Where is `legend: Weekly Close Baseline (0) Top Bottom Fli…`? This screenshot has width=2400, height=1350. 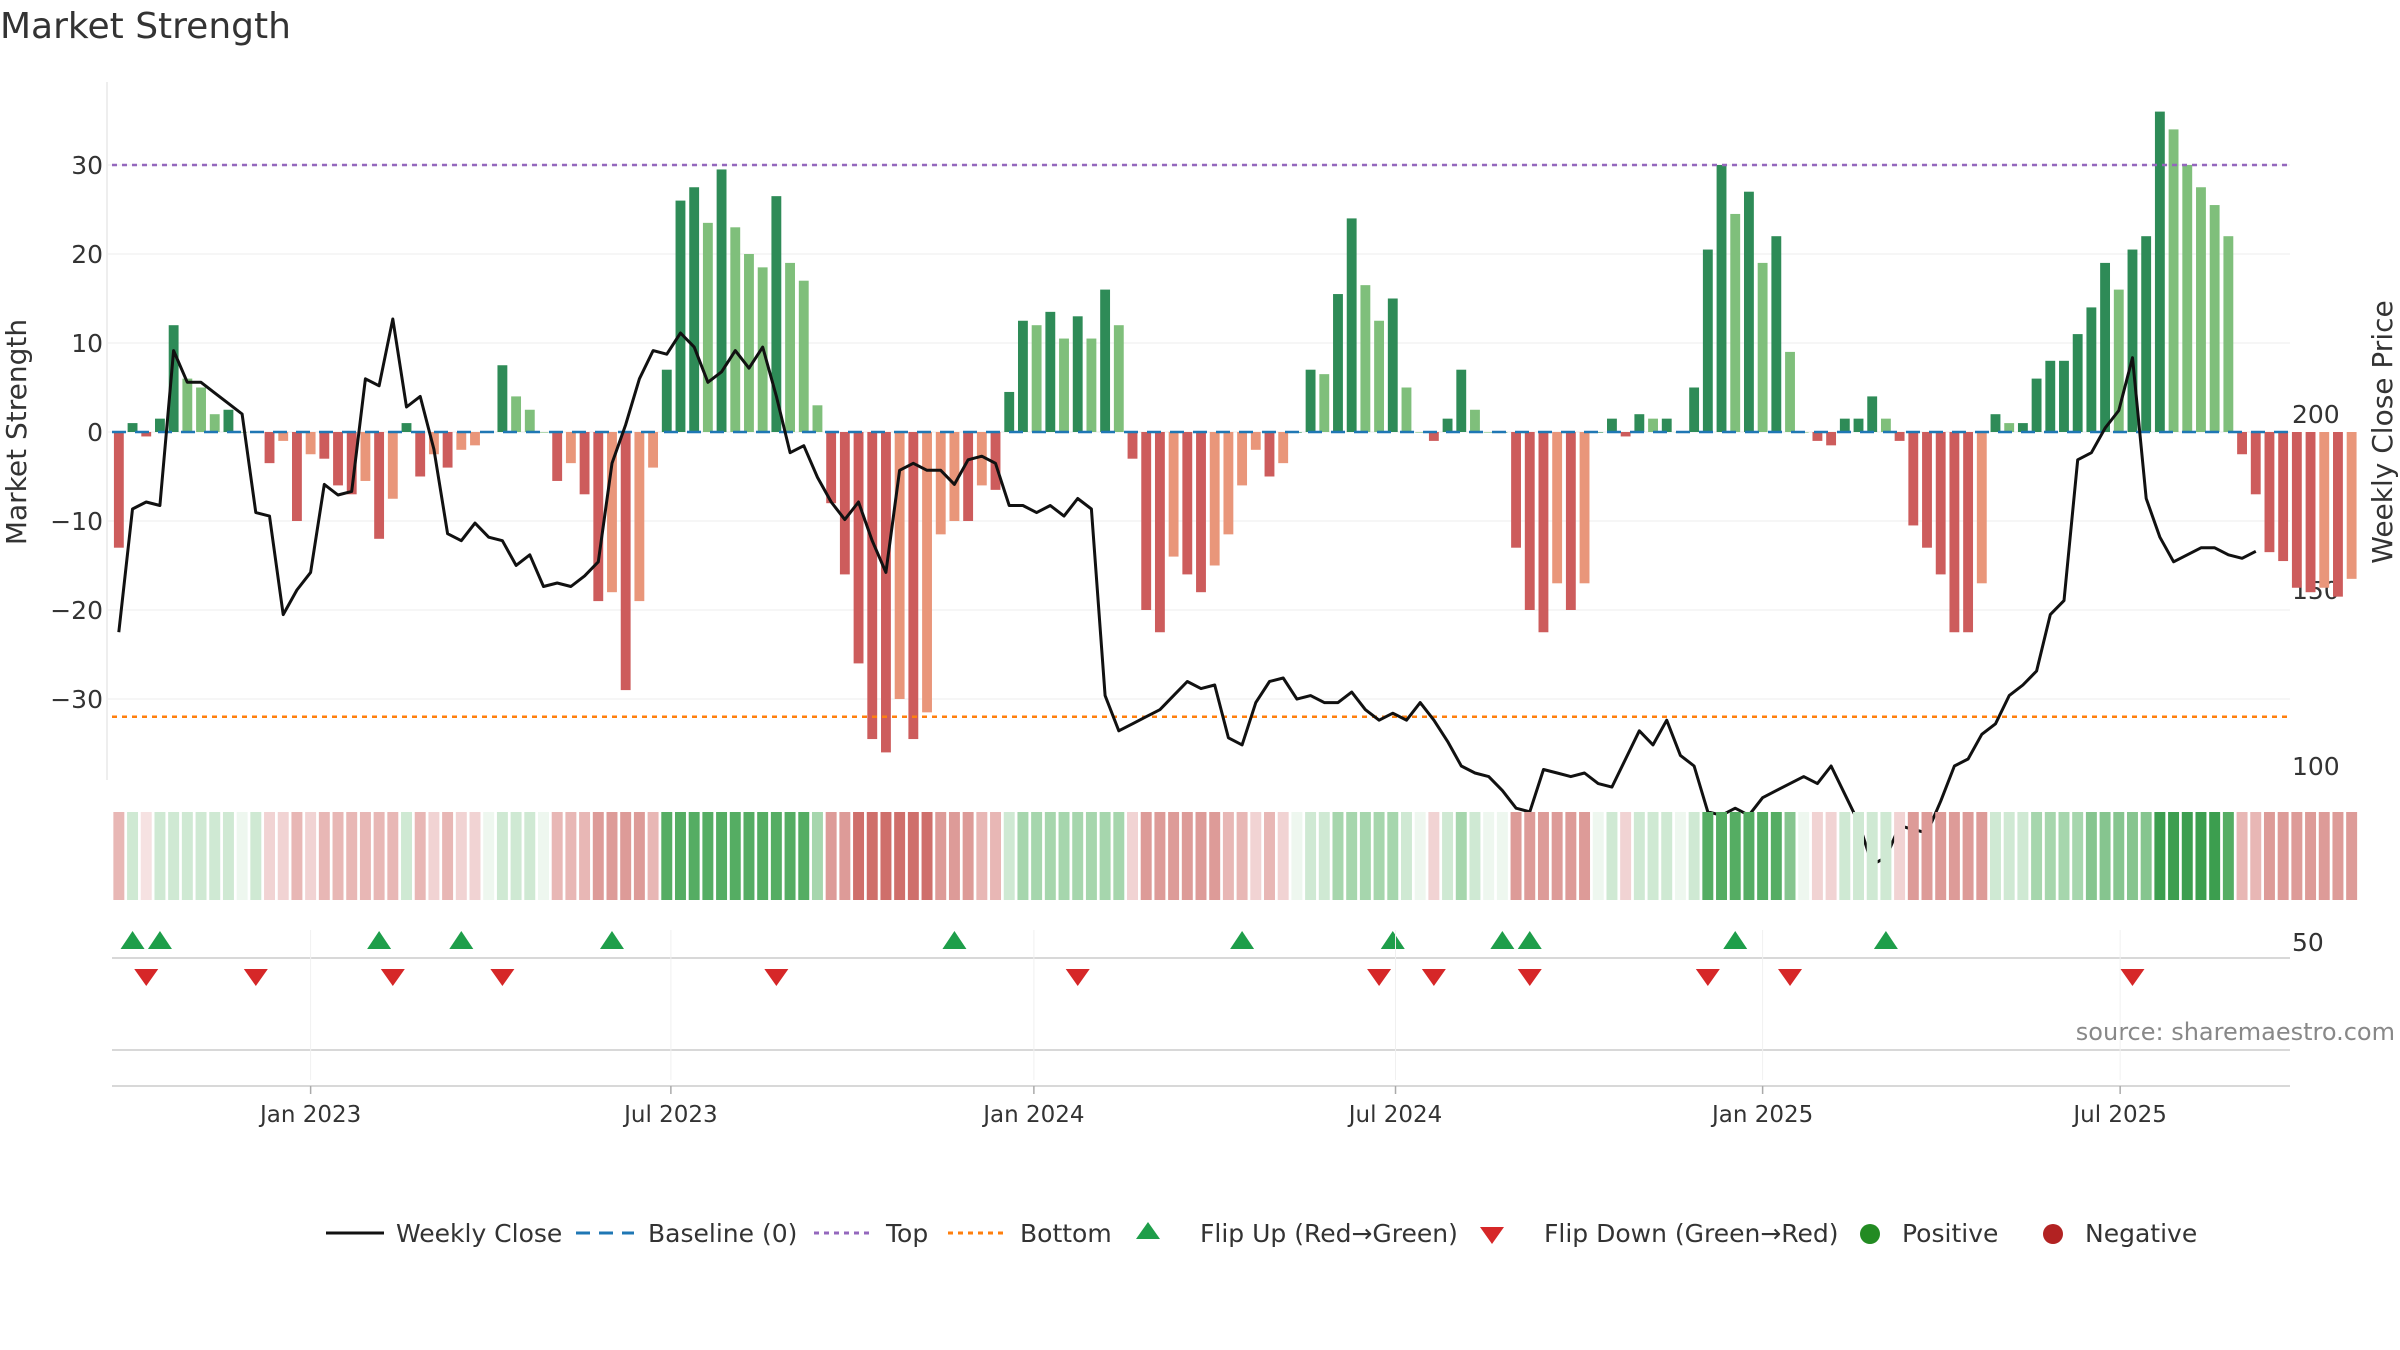 legend: Weekly Close Baseline (0) Top Bottom Fli… is located at coordinates (1261, 1233).